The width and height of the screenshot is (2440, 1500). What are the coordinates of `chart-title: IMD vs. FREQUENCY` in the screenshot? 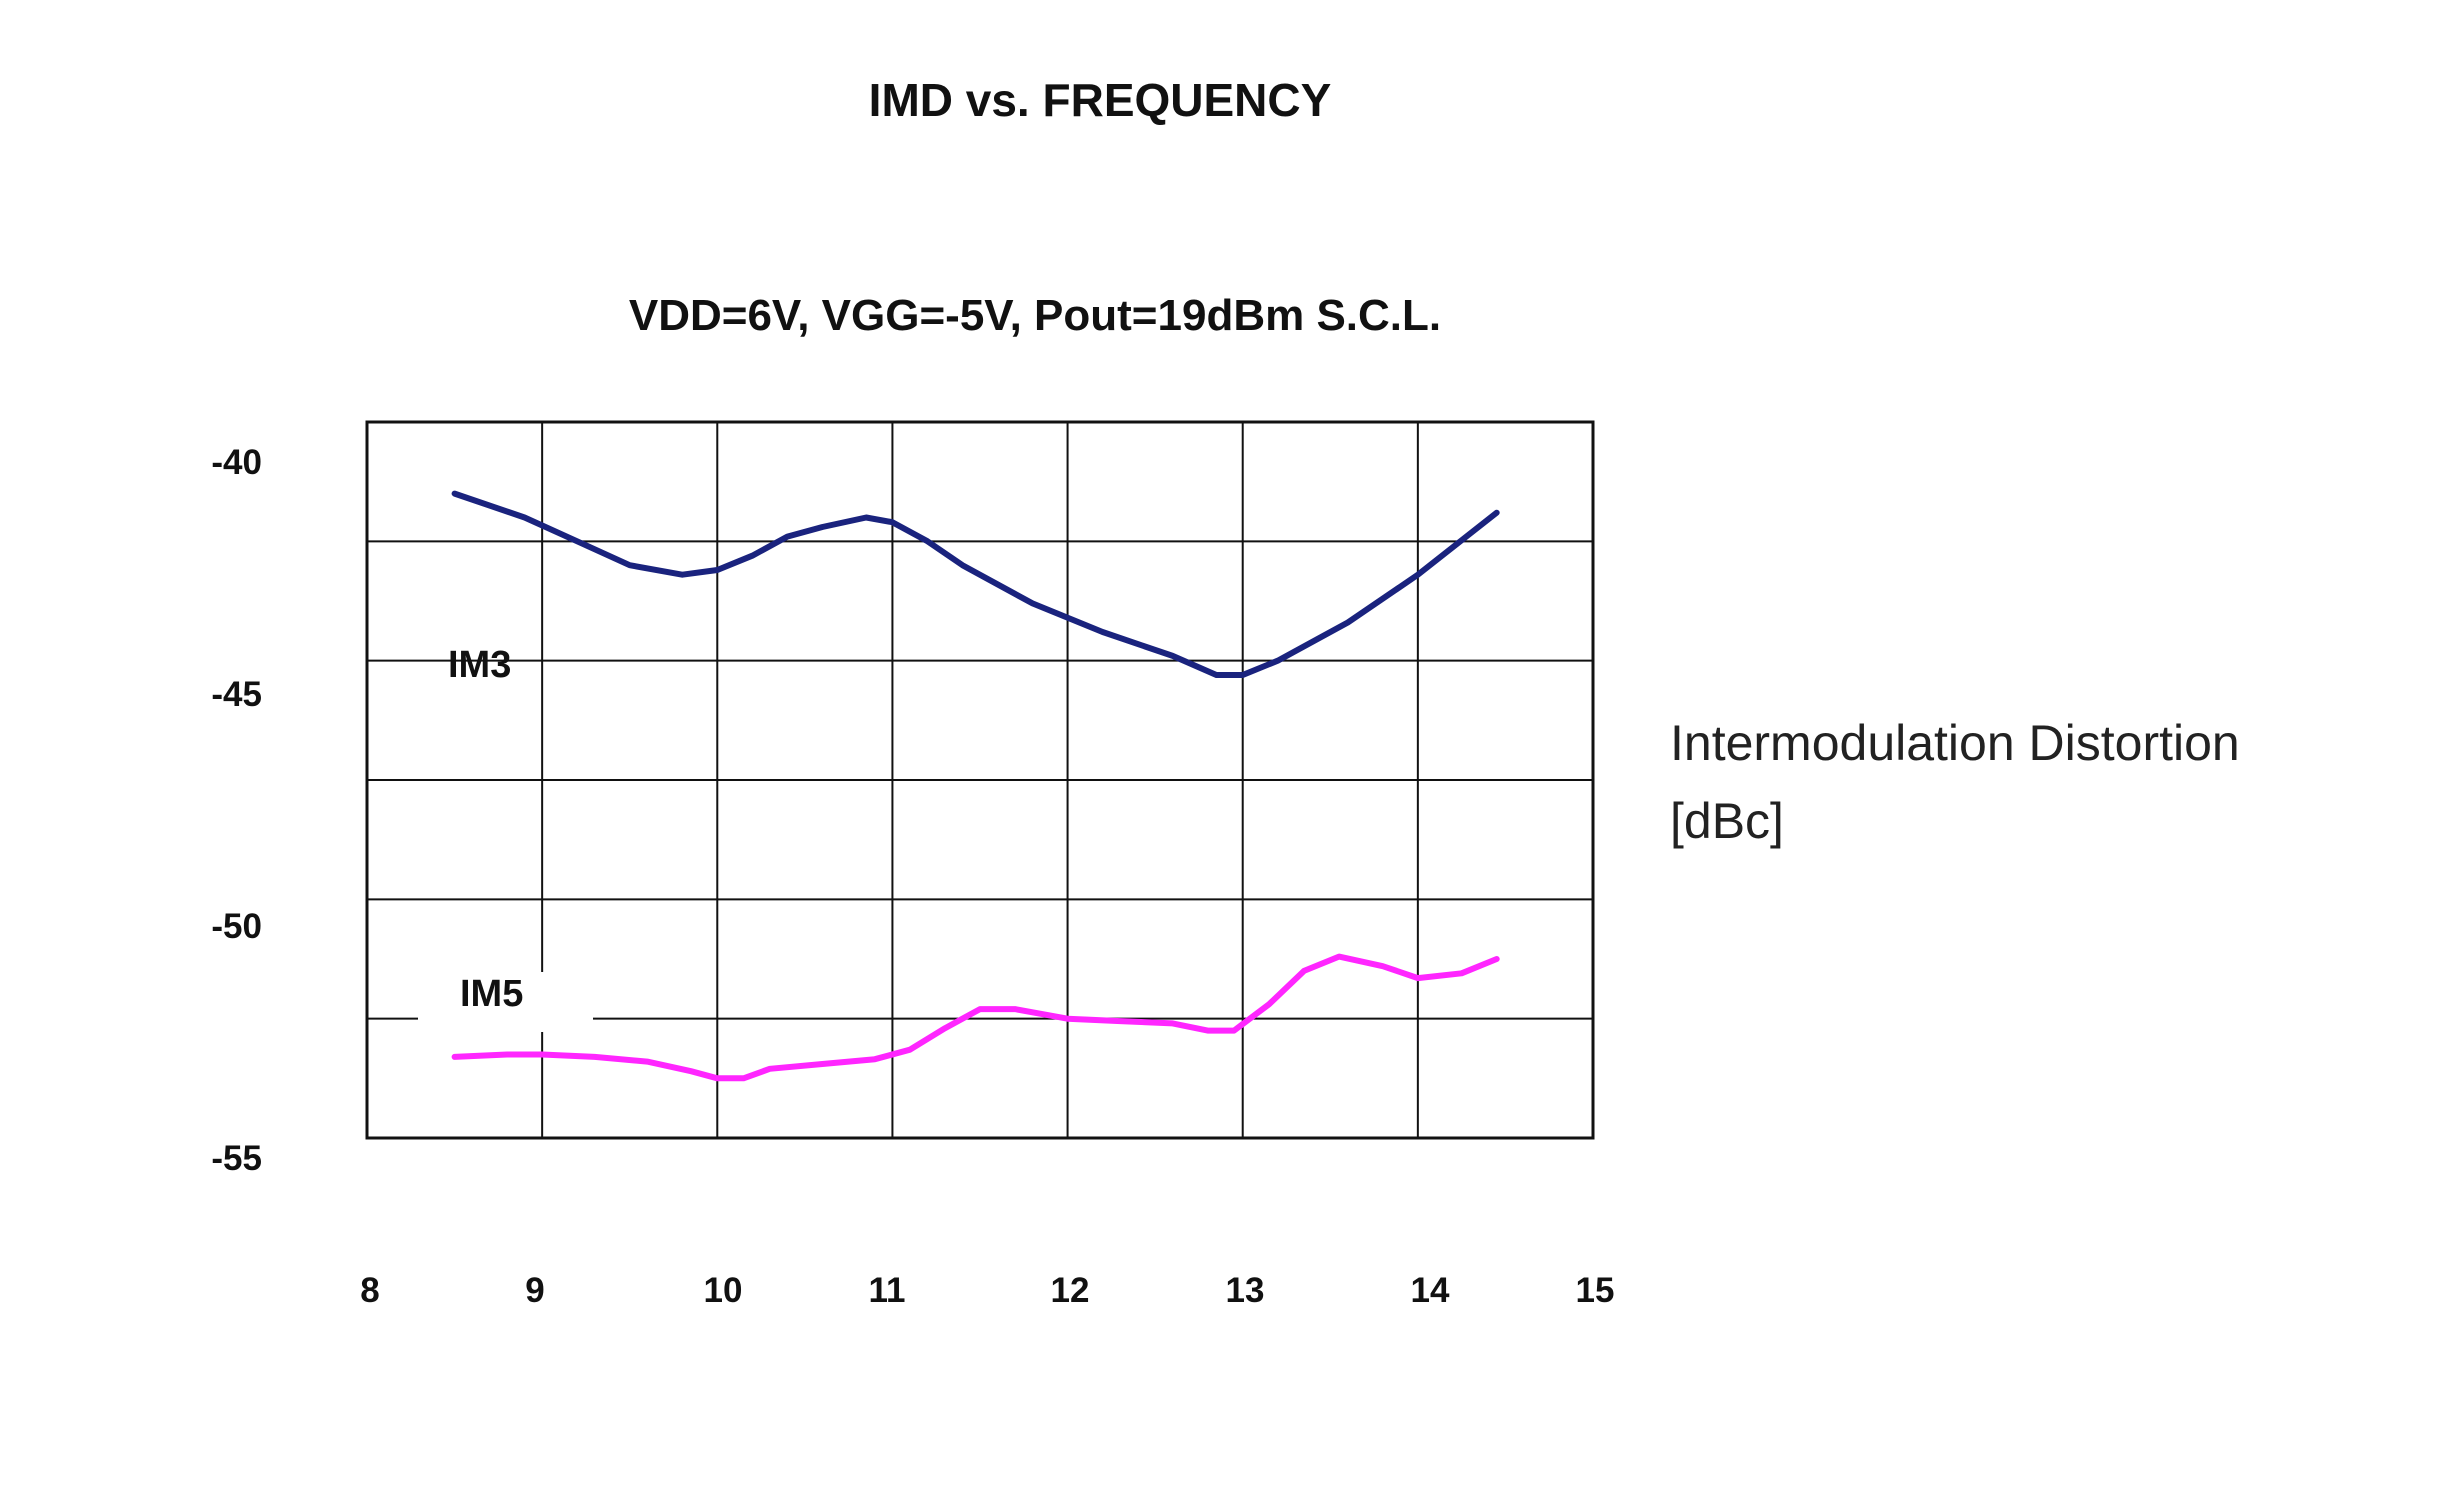 It's located at (1100, 100).